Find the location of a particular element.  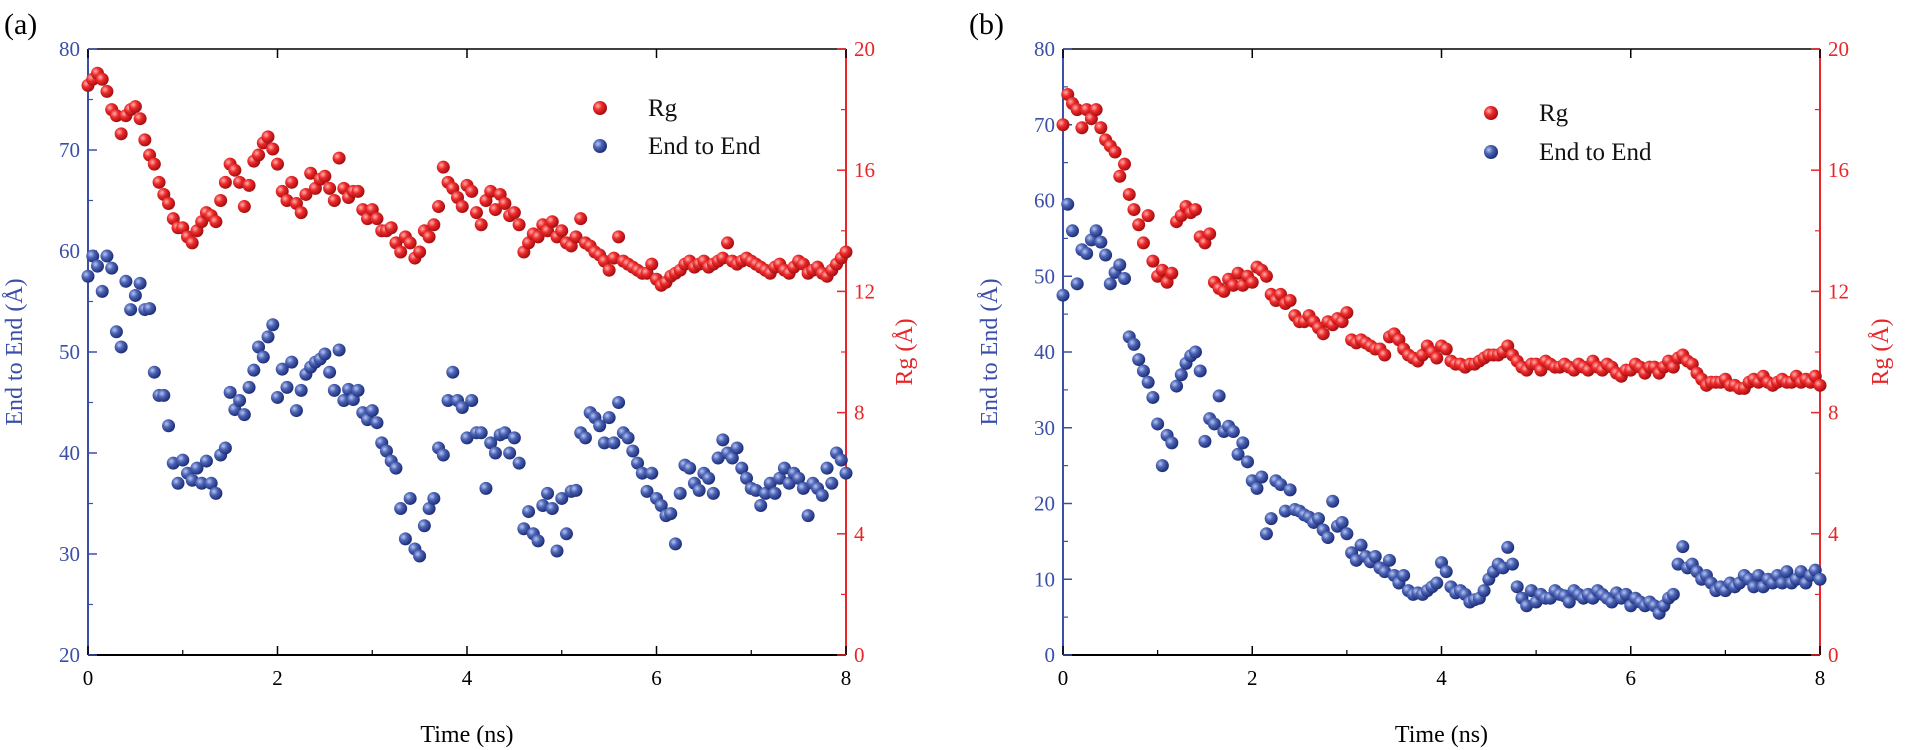

left-y-tick-label: 60 is located at coordinates (69, 251).